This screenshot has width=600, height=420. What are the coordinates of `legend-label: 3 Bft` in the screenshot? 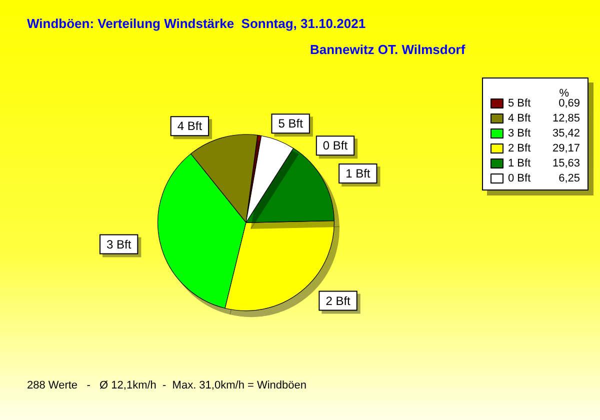 It's located at (519, 134).